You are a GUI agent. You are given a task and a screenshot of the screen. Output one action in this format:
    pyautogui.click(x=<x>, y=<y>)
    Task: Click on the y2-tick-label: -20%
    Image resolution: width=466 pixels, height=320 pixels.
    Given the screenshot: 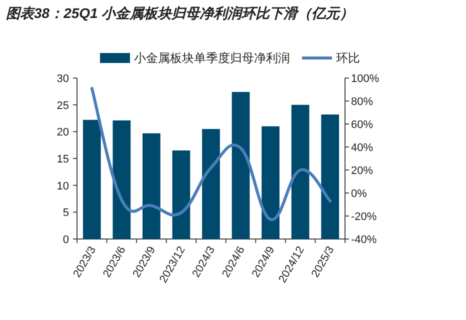 What is the action you would take?
    pyautogui.click(x=364, y=217)
    